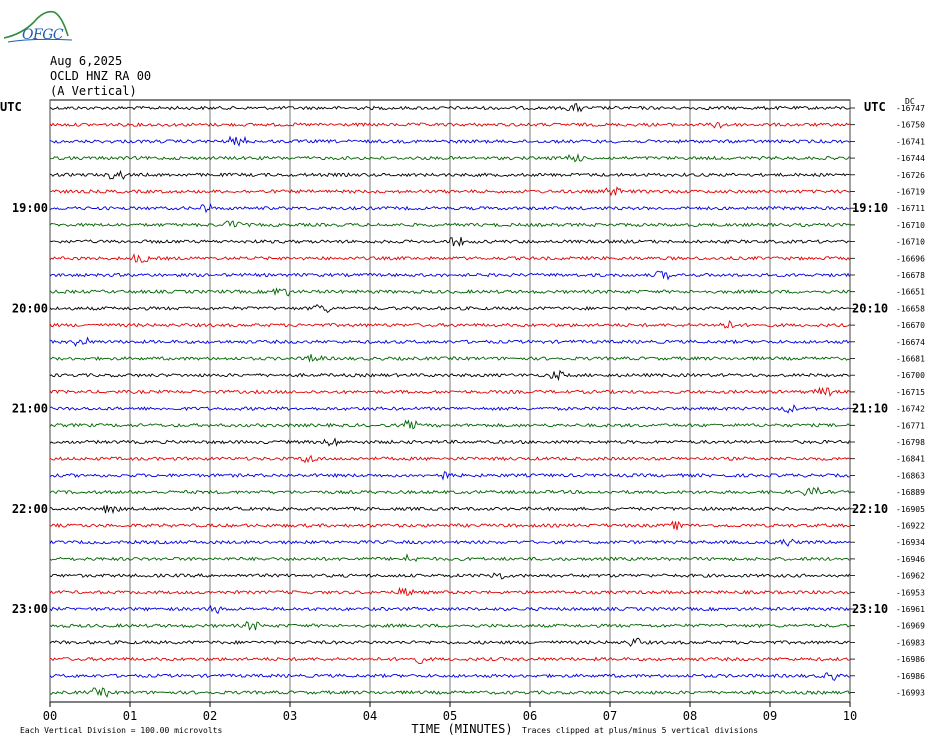 The height and width of the screenshot is (744, 930). What do you see at coordinates (11, 107) in the screenshot?
I see `left-utc-label: UTC` at bounding box center [11, 107].